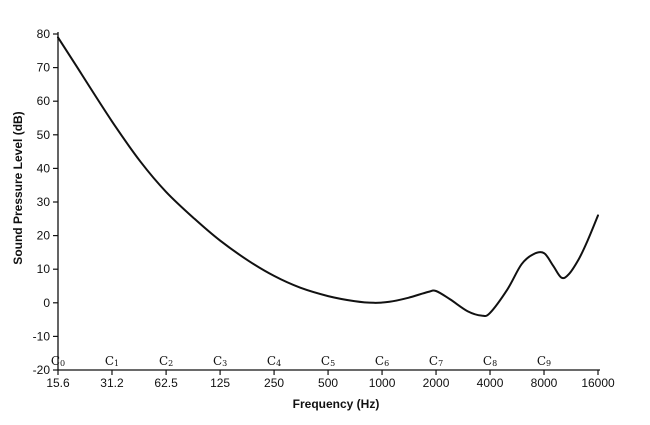 Image resolution: width=650 pixels, height=425 pixels. I want to click on note-label: C7, so click(436, 361).